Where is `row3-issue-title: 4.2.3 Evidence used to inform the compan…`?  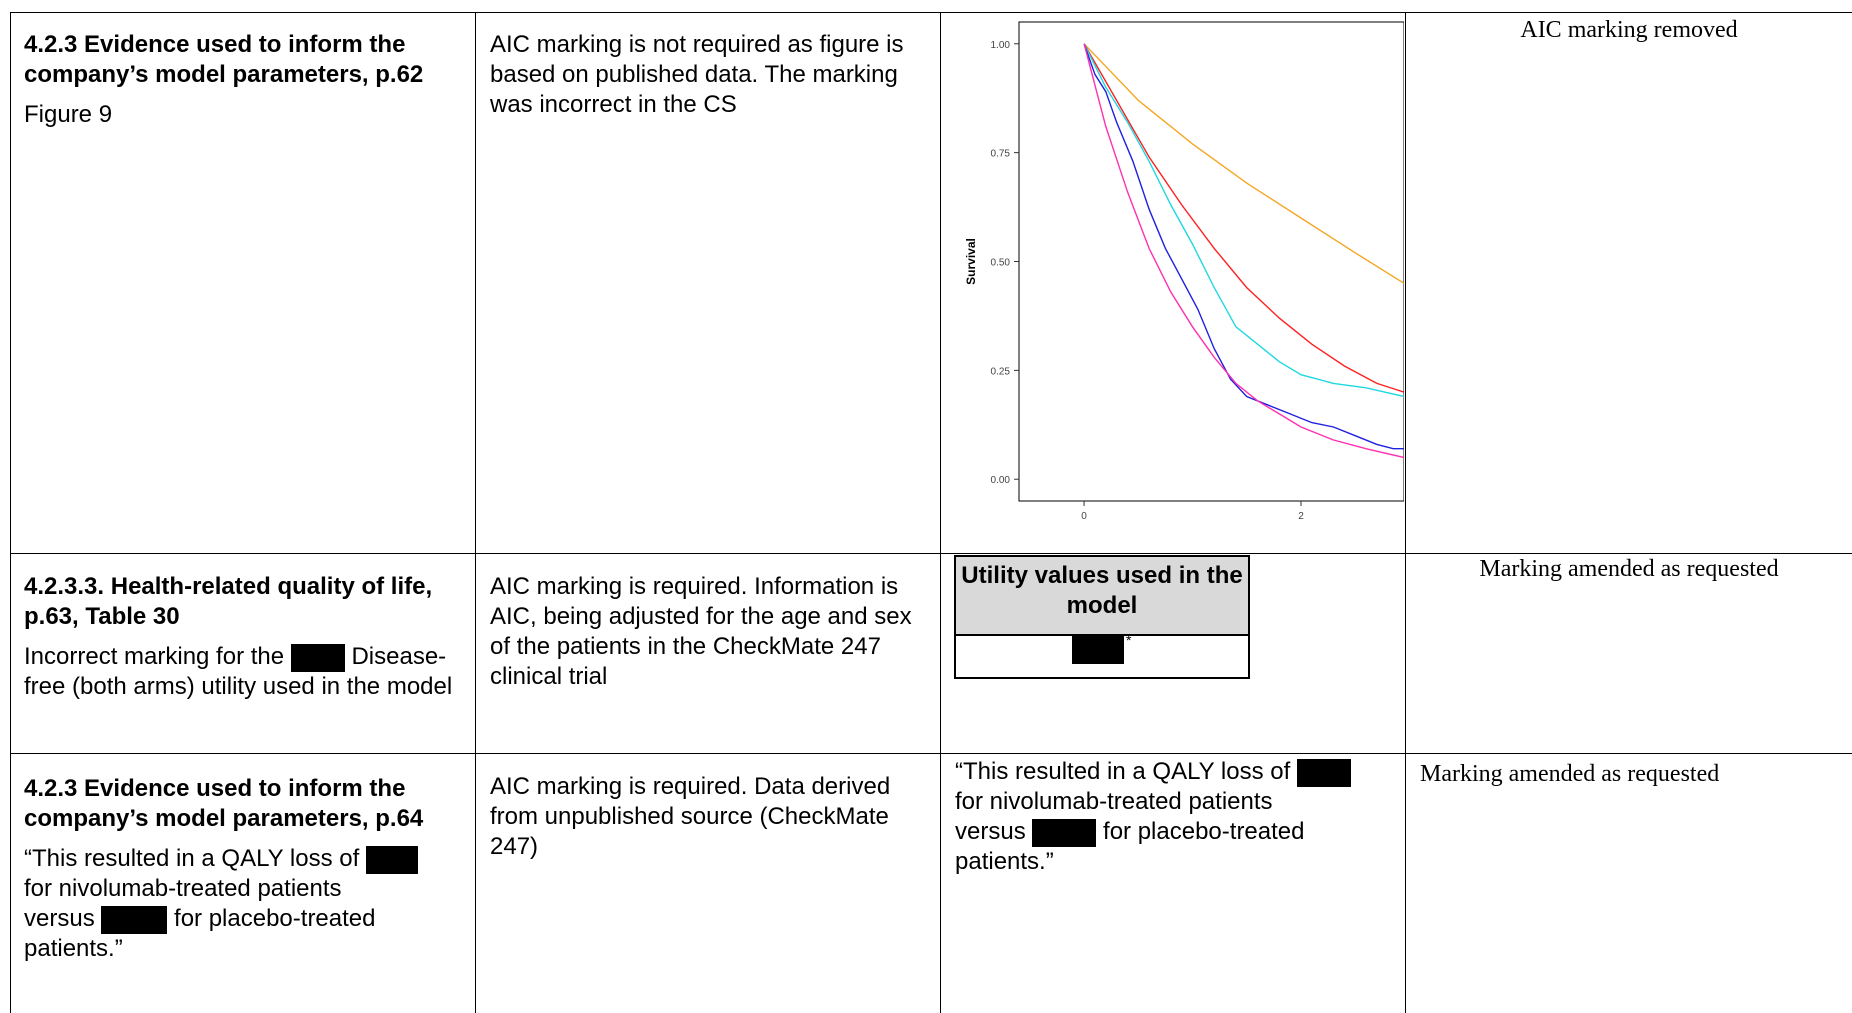
row3-issue-title: 4.2.3 Evidence used to inform the compan… is located at coordinates (224, 803).